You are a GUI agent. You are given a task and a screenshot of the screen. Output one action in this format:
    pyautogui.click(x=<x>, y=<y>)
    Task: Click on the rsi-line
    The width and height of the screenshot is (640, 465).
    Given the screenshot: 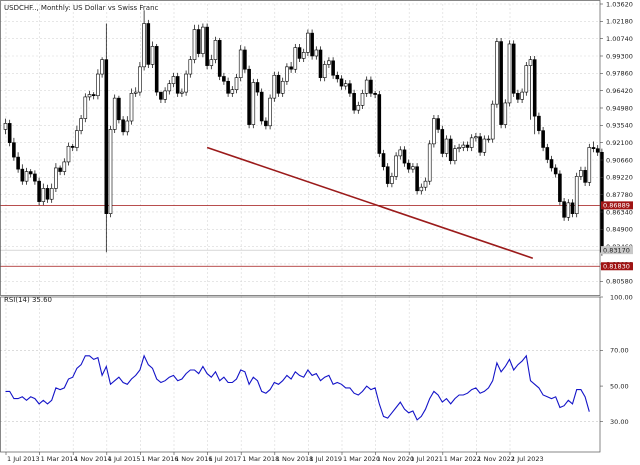 What is the action you would take?
    pyautogui.click(x=297, y=387)
    